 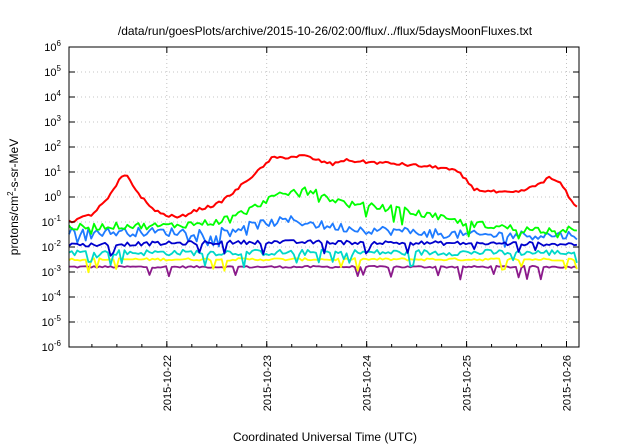 I want to click on y-tick-label: 10², so click(x=52, y=146).